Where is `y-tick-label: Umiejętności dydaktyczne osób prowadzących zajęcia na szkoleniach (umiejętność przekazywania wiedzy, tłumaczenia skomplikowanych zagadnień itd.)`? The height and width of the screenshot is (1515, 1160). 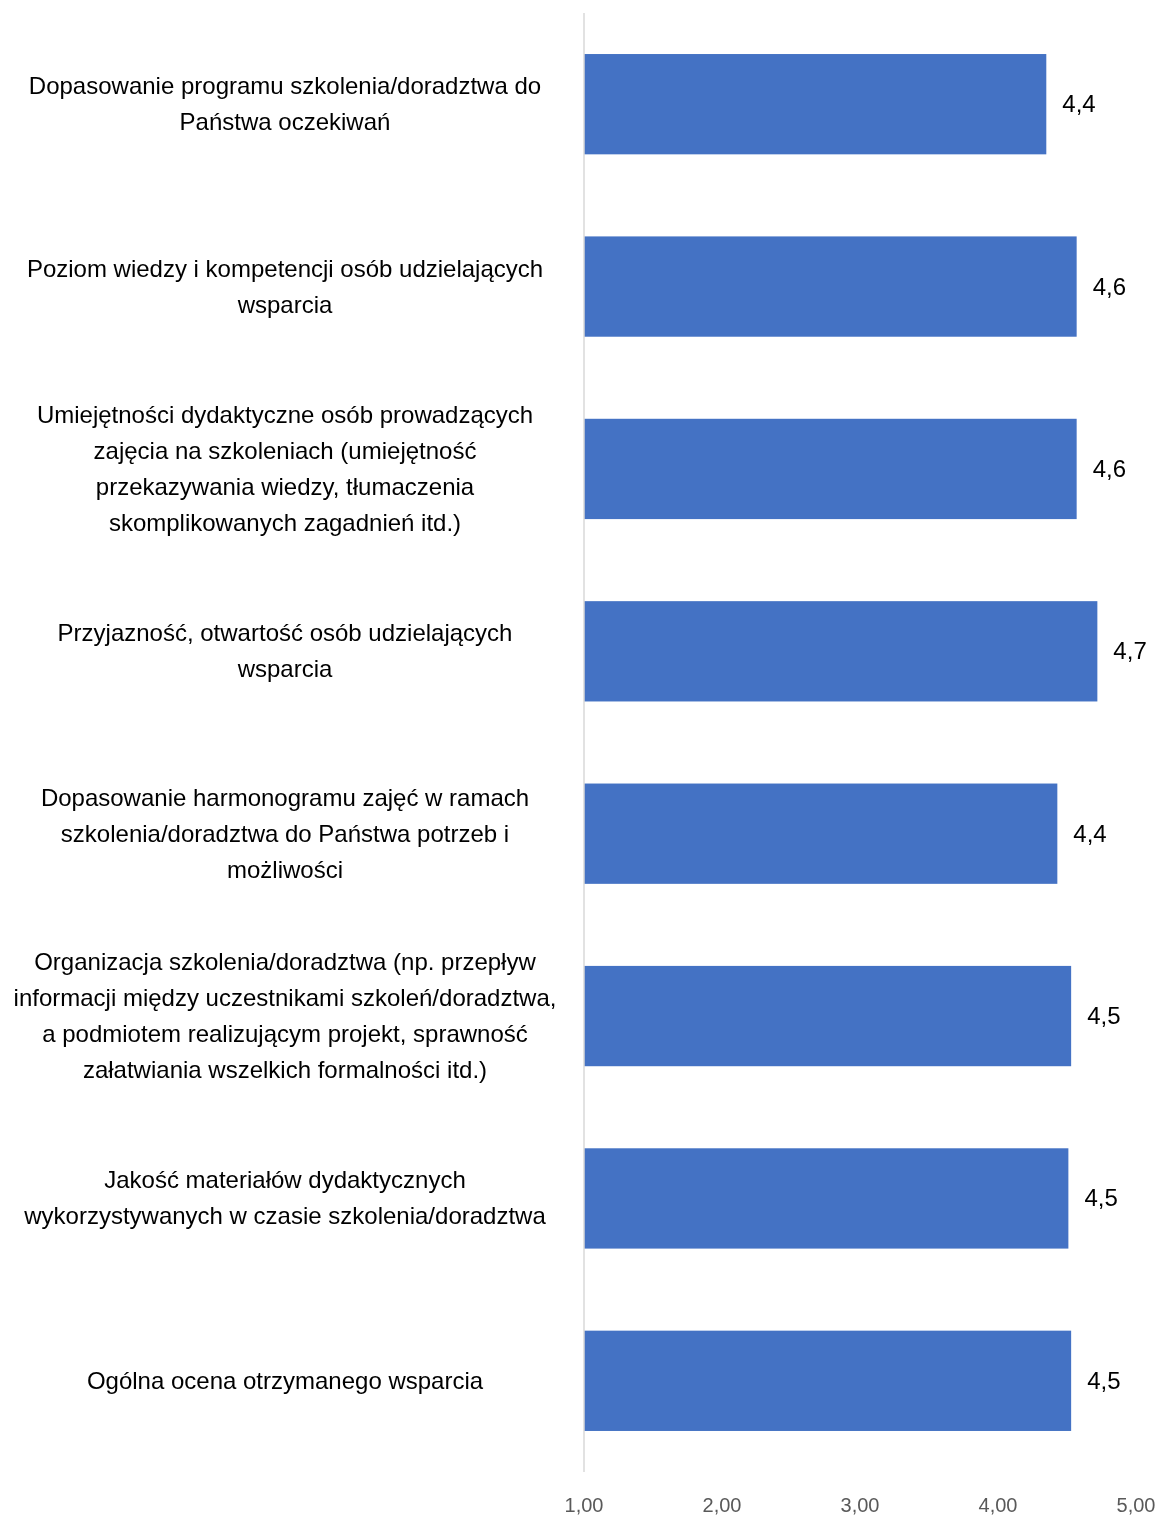 y-tick-label: Umiejętności dydaktyczne osób prowadzących zajęcia na szkoleniach (umiejętność przekazywania wiedzy, tłumaczenia skomplikowanych zagadnień itd.) is located at coordinates (285, 468).